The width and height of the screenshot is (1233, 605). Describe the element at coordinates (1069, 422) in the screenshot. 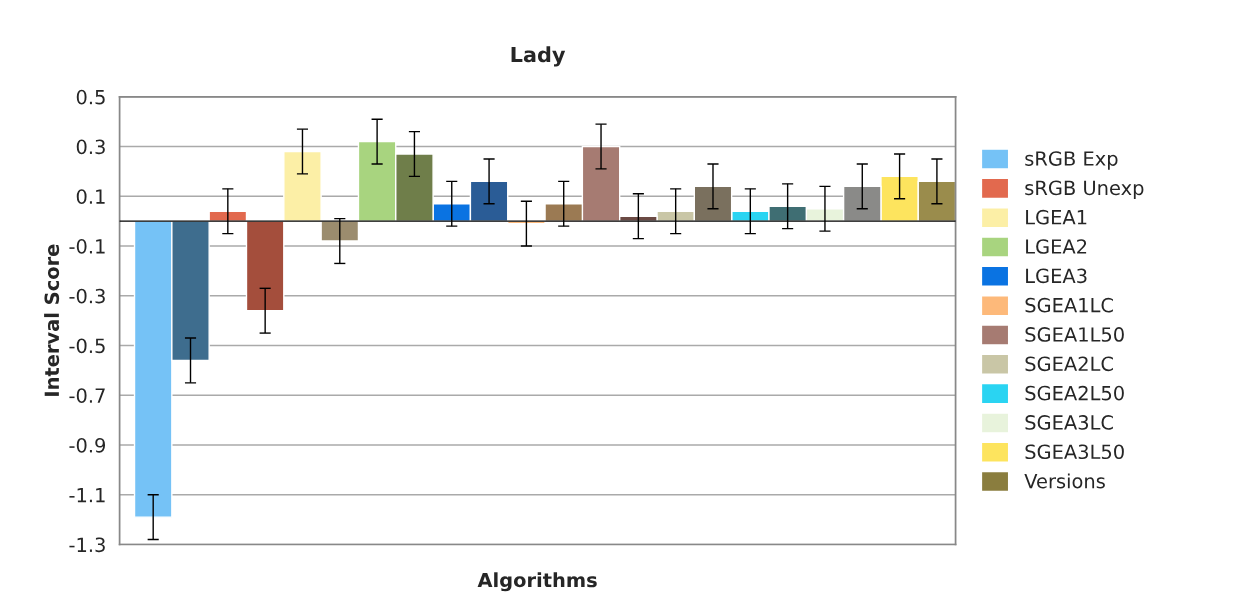

I see `legend-label: SGEA3LC` at that location.